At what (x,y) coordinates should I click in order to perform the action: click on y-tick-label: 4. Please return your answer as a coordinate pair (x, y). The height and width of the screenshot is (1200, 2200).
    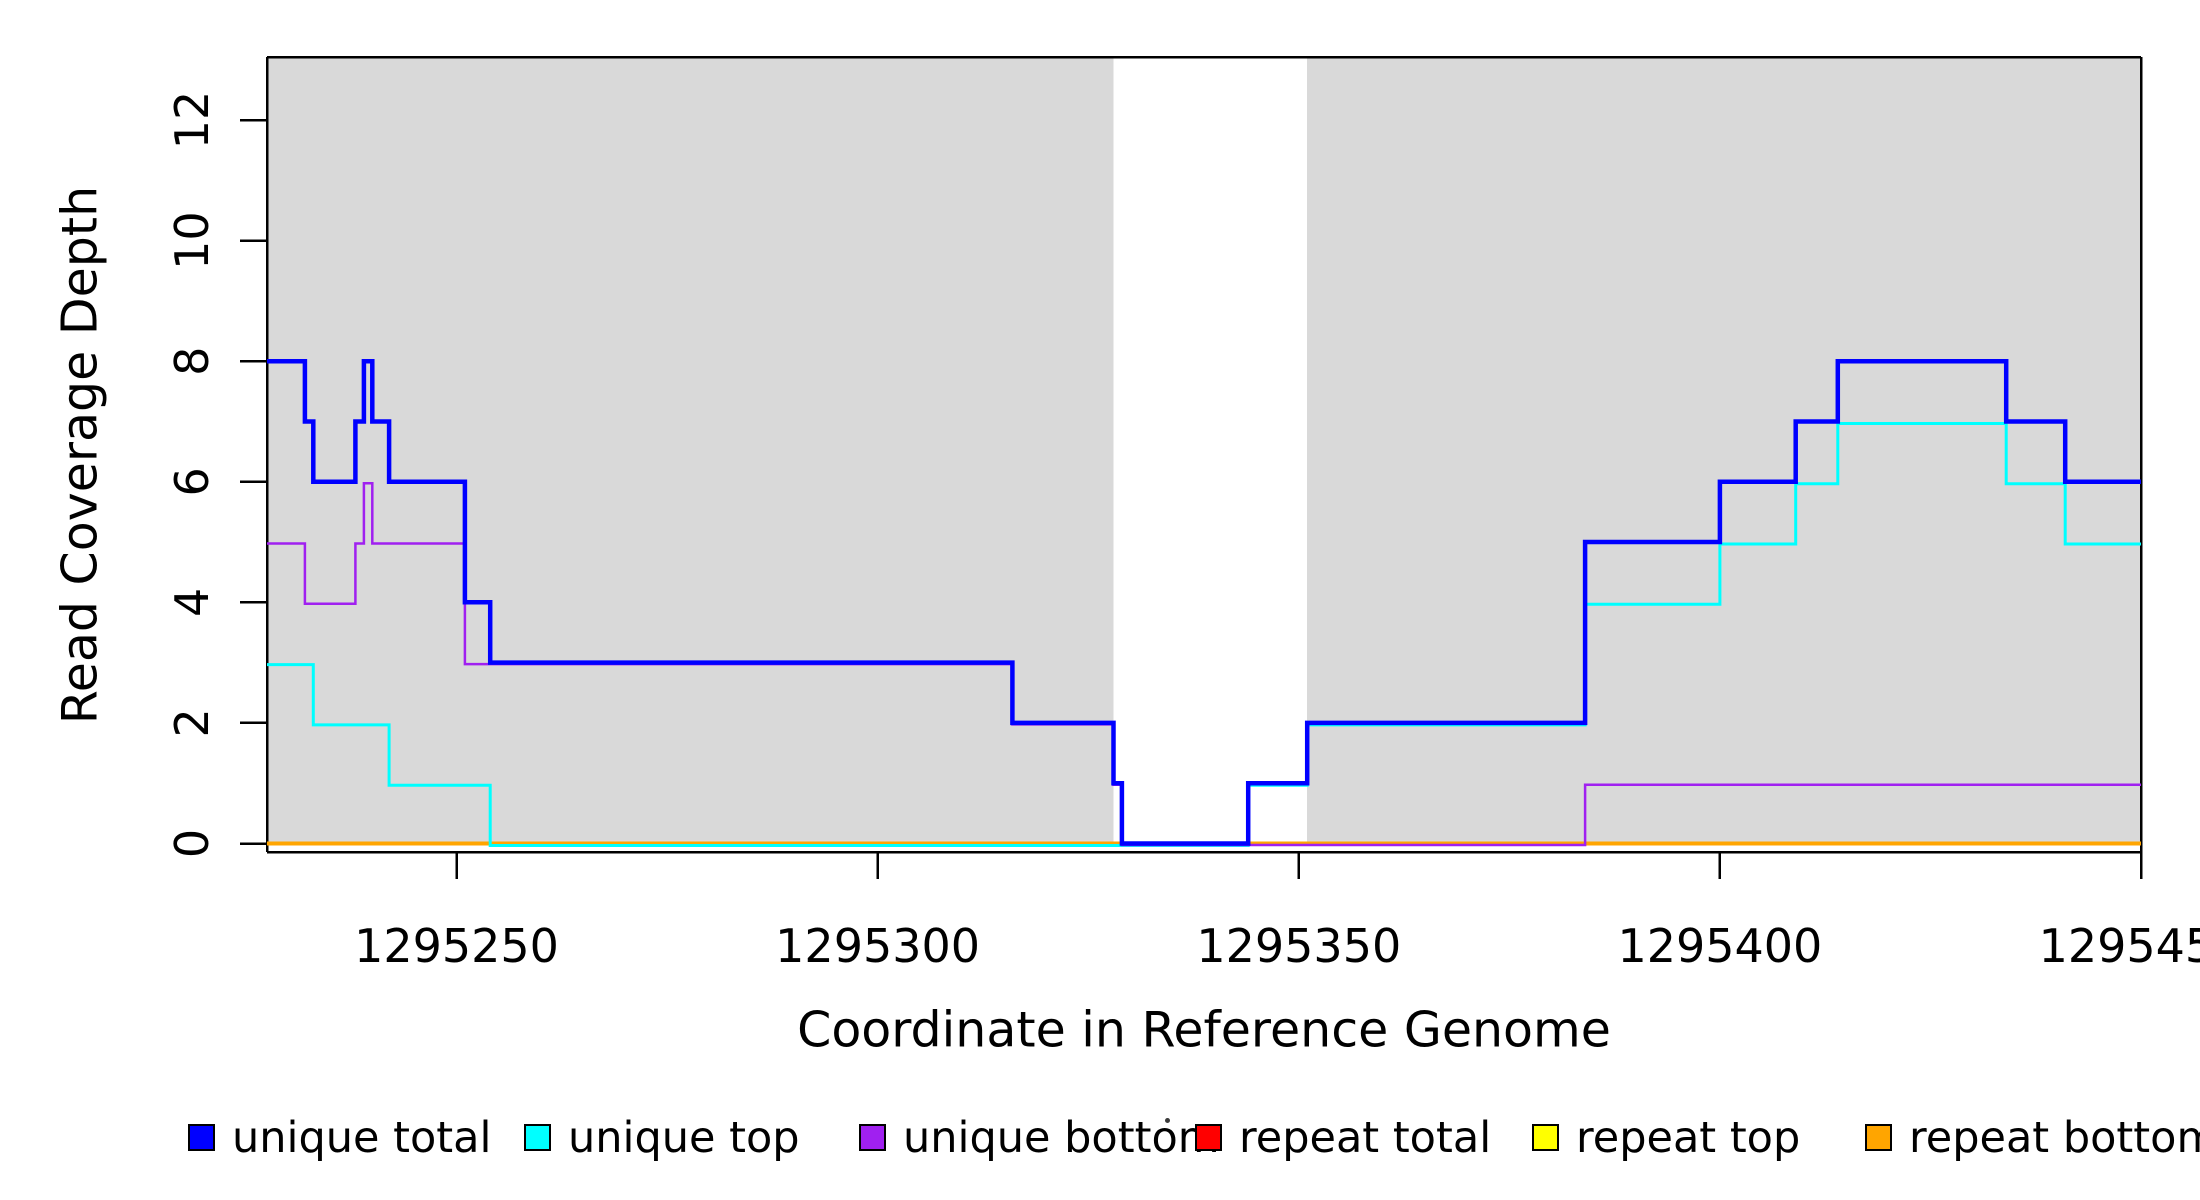
    Looking at the image, I should click on (192, 602).